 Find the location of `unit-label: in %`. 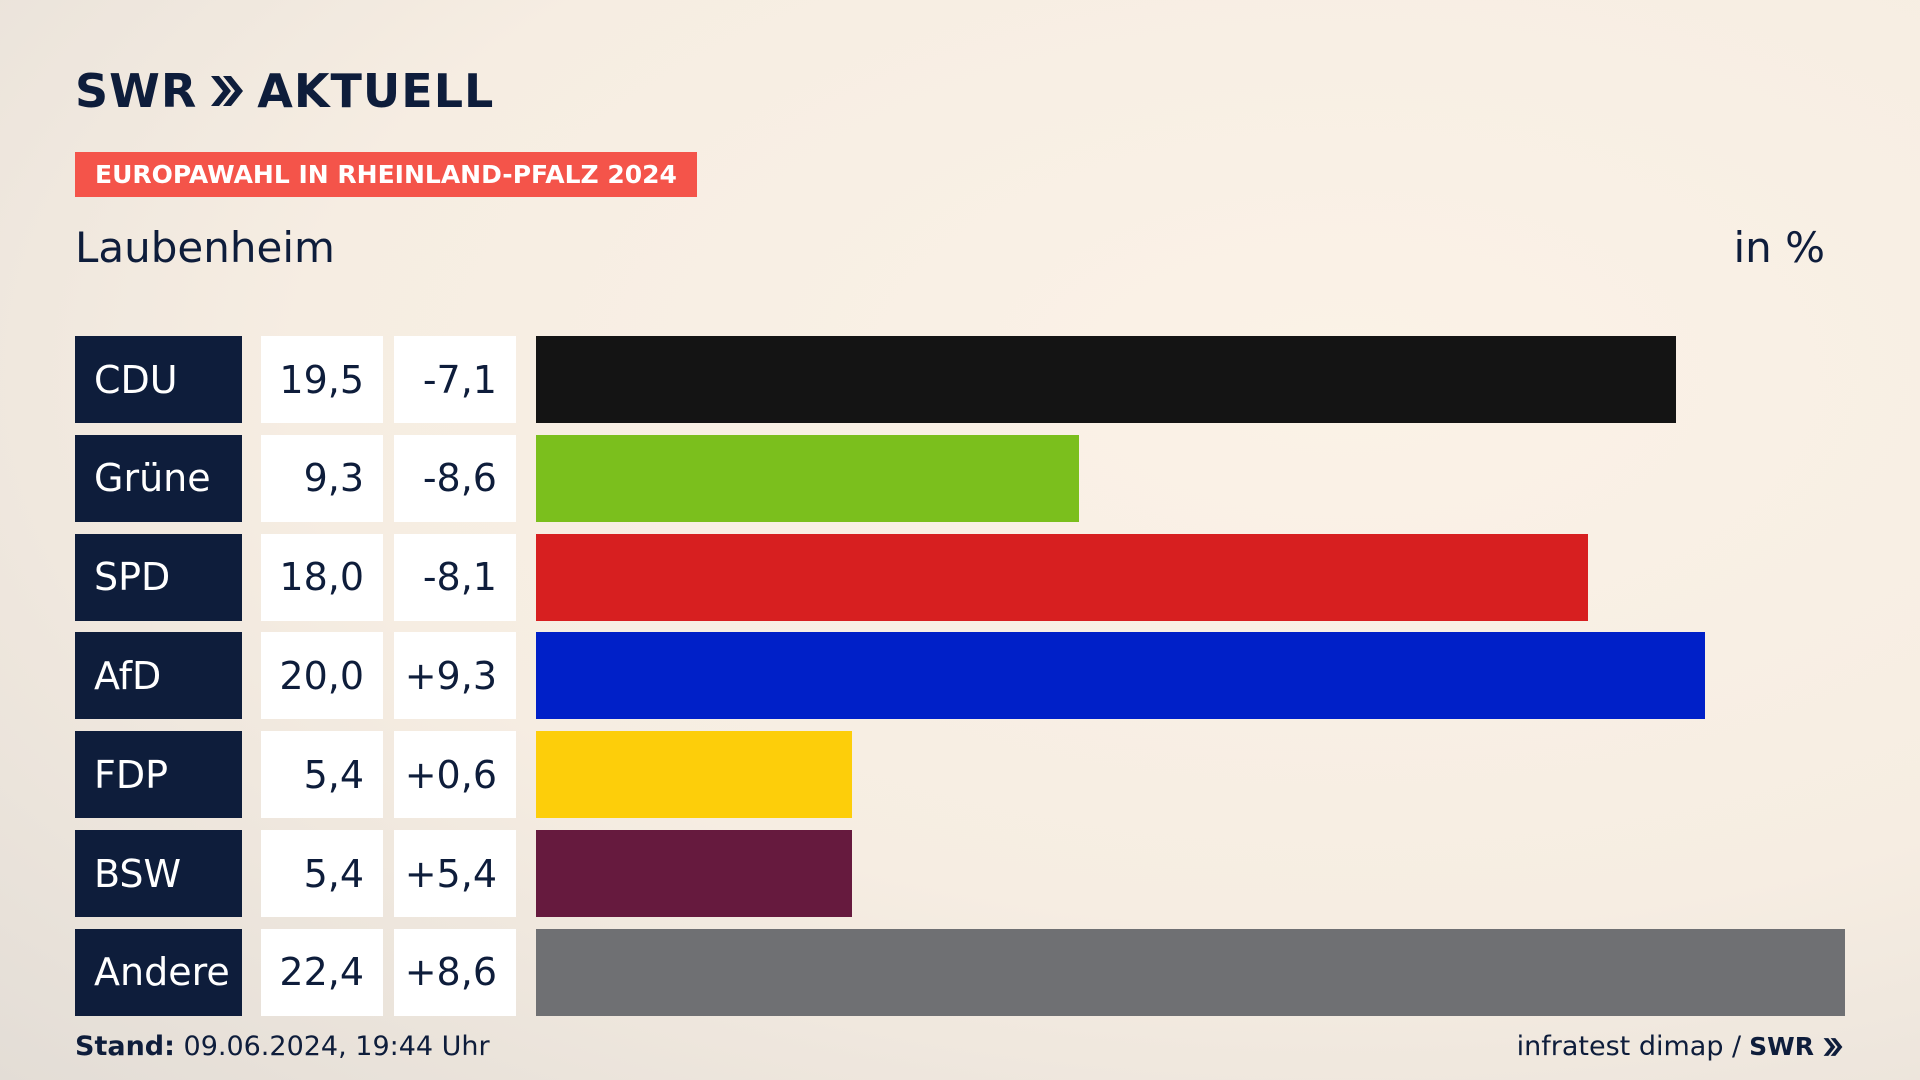

unit-label: in % is located at coordinates (1779, 247).